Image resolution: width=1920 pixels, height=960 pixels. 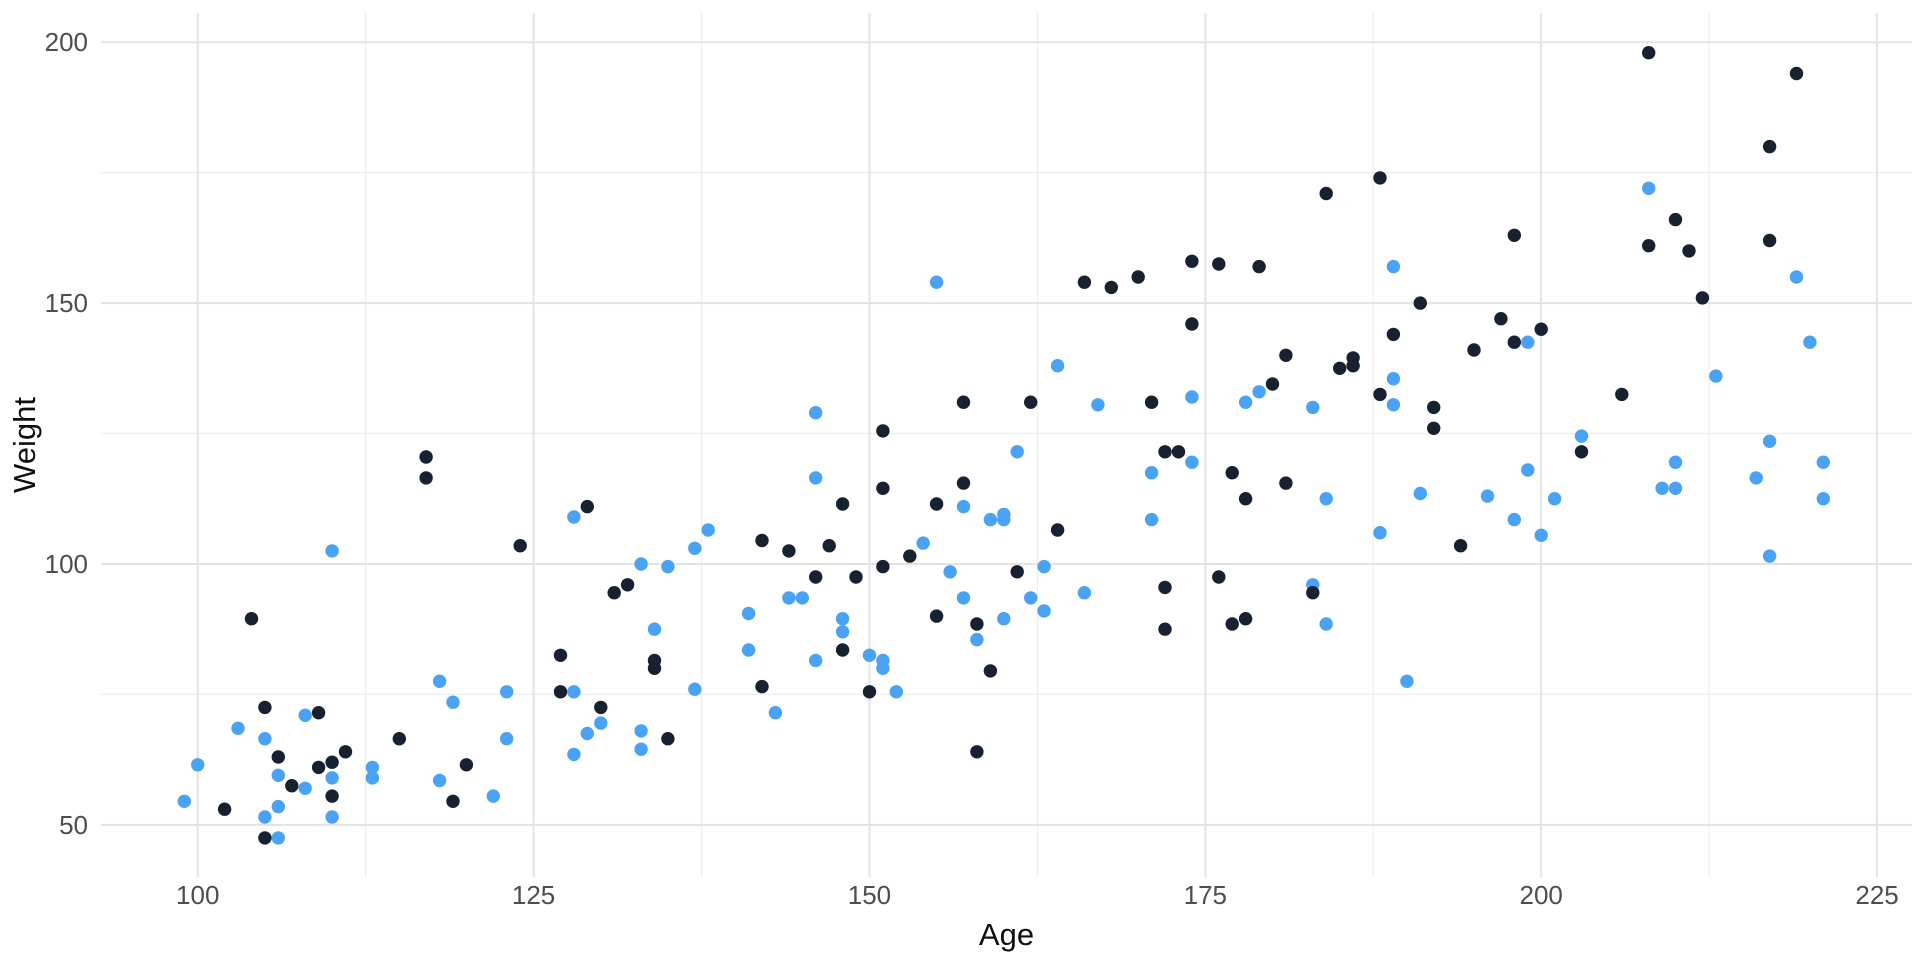 What do you see at coordinates (1006, 934) in the screenshot?
I see `x-axis-title: Age` at bounding box center [1006, 934].